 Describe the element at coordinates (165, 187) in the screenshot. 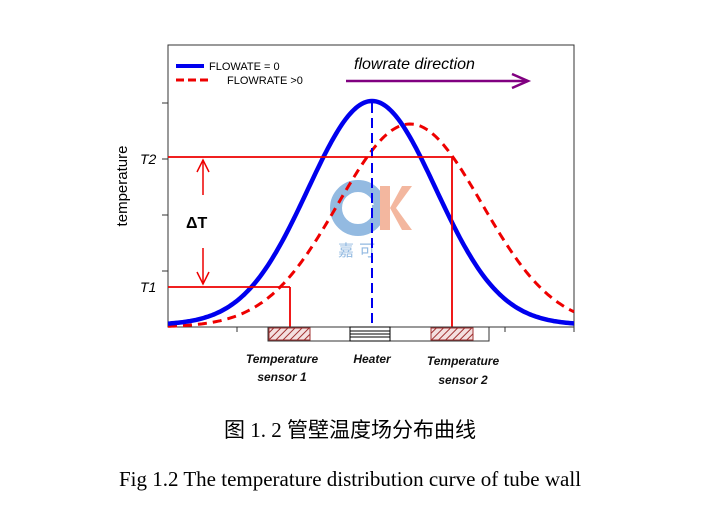

I see `y-ticks` at that location.